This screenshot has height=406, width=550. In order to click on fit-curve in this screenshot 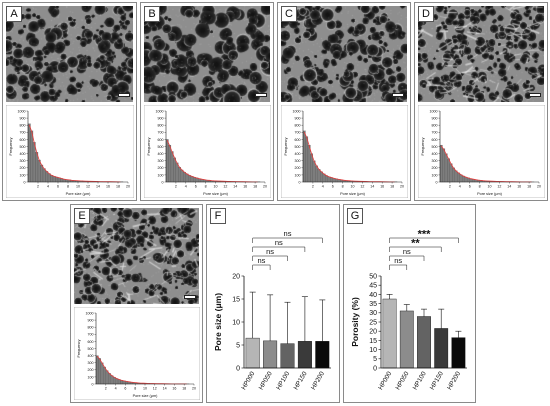, I will do `click(212, 161)`.